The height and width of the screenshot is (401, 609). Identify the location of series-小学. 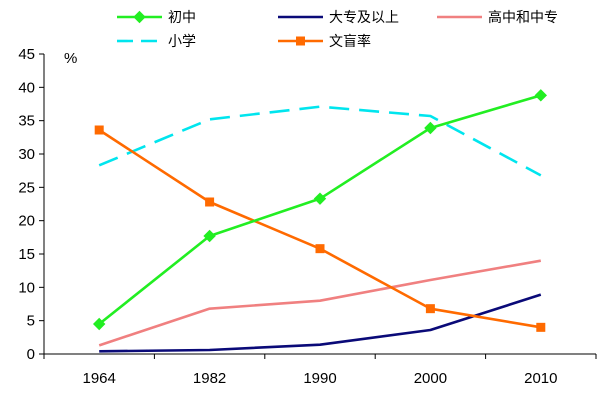
(320, 141).